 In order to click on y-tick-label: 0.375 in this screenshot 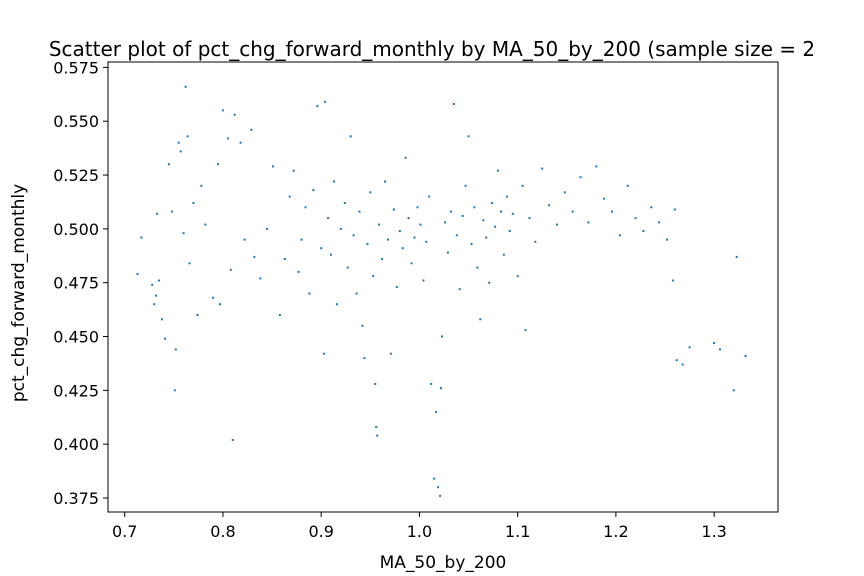, I will do `click(76, 498)`.